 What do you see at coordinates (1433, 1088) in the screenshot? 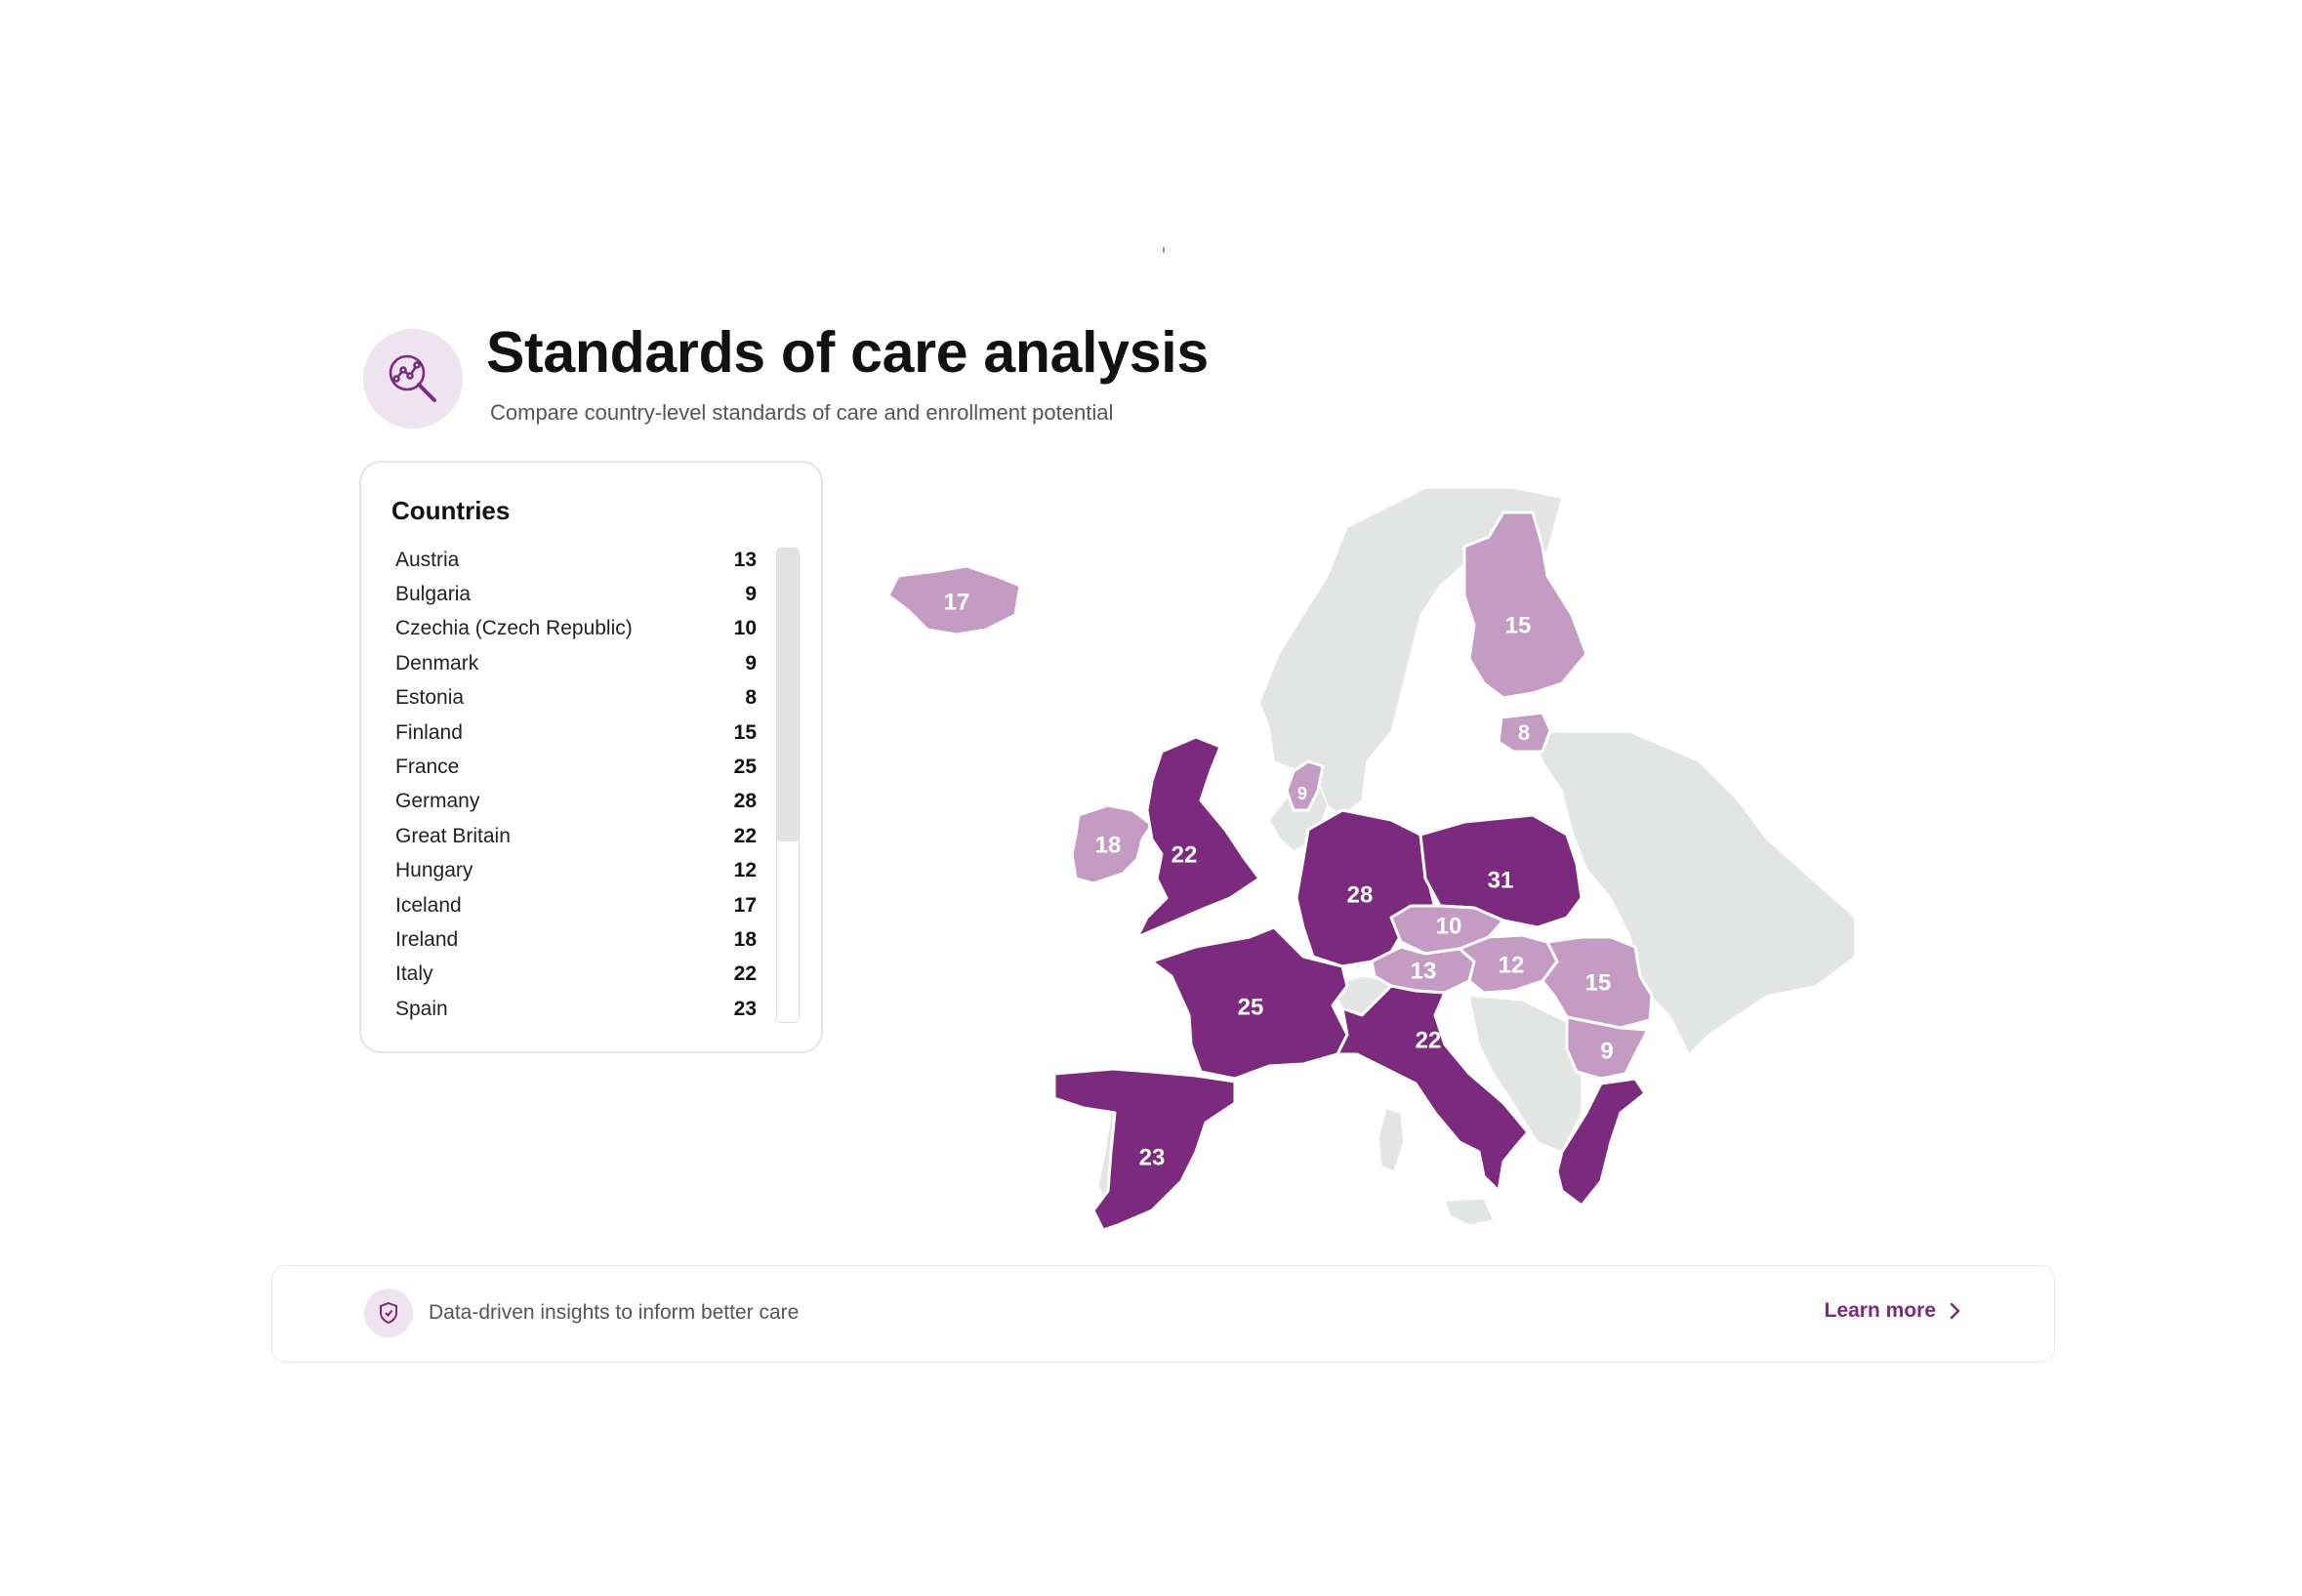
I see `map-region-italy` at bounding box center [1433, 1088].